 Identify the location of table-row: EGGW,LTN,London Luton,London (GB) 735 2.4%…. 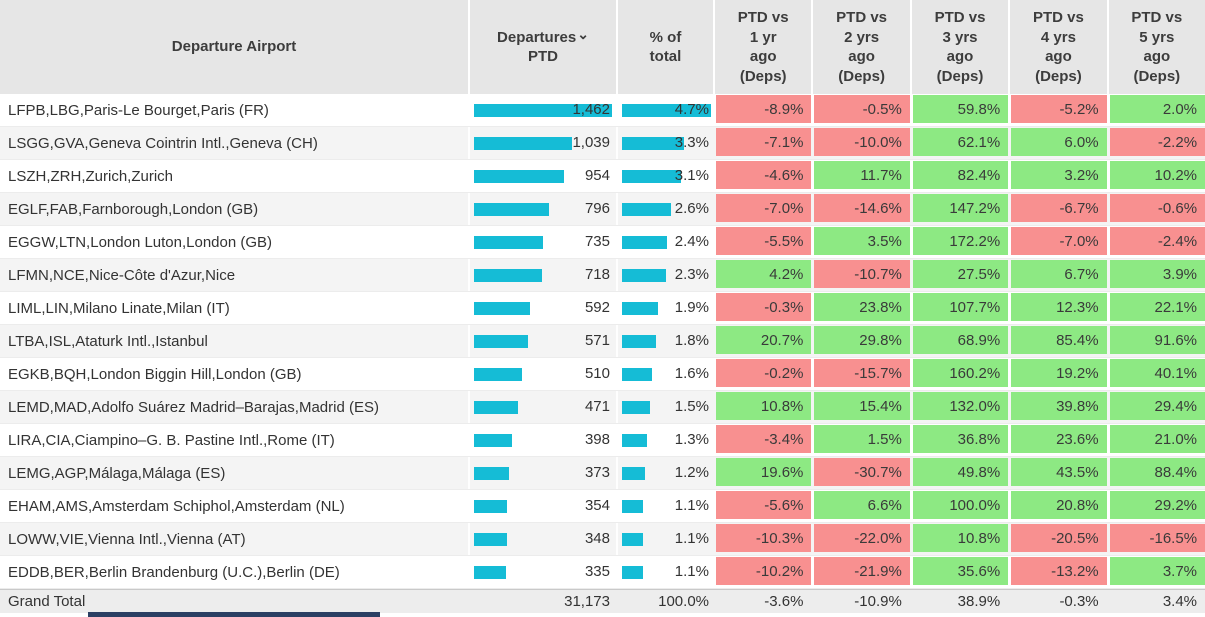
(602, 242).